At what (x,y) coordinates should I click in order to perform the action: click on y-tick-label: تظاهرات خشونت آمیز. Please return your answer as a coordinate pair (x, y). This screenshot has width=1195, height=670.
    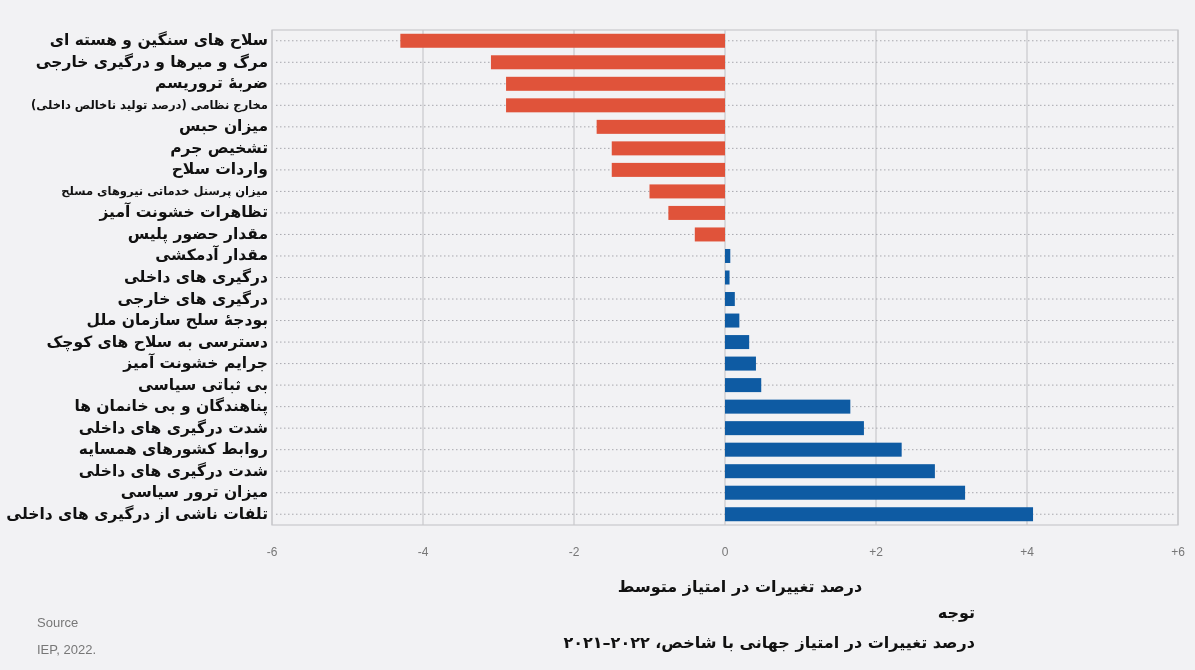
    Looking at the image, I should click on (183, 212).